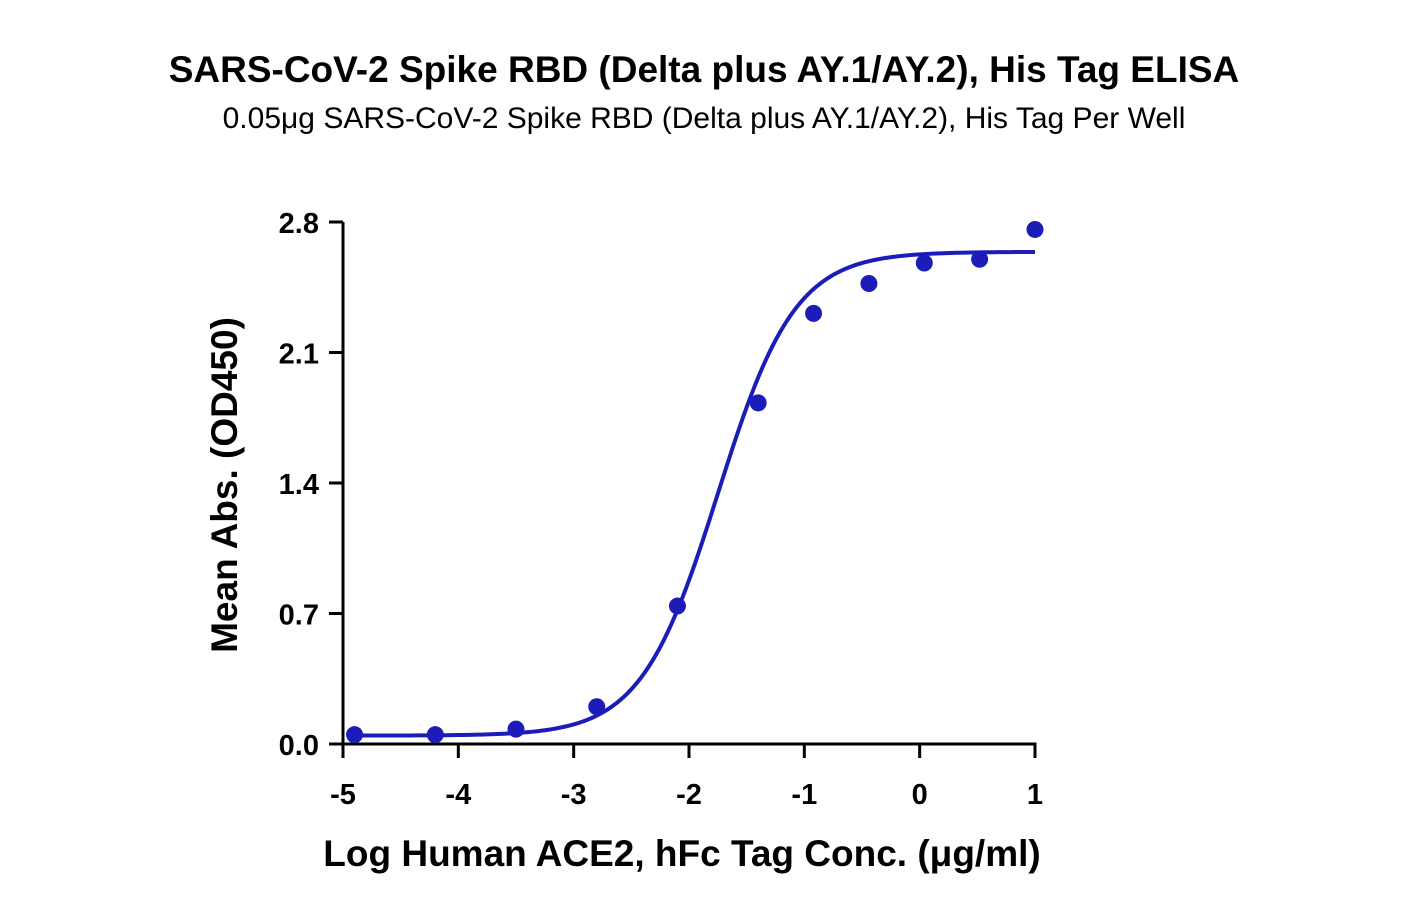  Describe the element at coordinates (804, 795) in the screenshot. I see `x-tick-label: -1` at that location.